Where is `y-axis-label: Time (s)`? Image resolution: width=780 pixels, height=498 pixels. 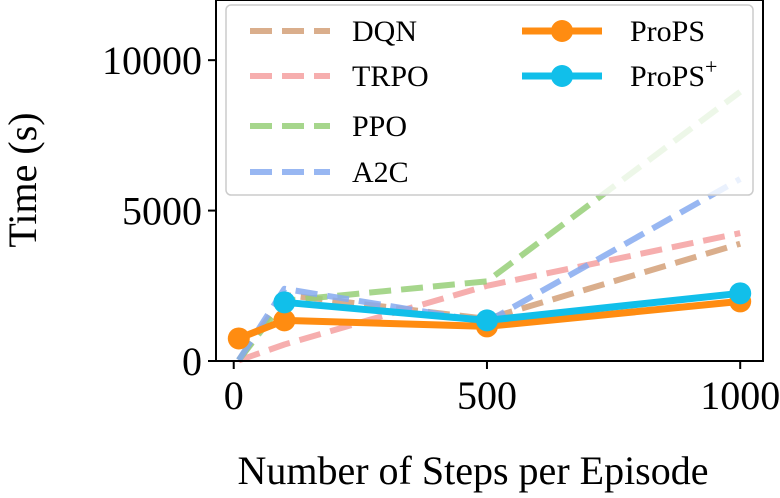
y-axis-label: Time (s) is located at coordinates (22, 179).